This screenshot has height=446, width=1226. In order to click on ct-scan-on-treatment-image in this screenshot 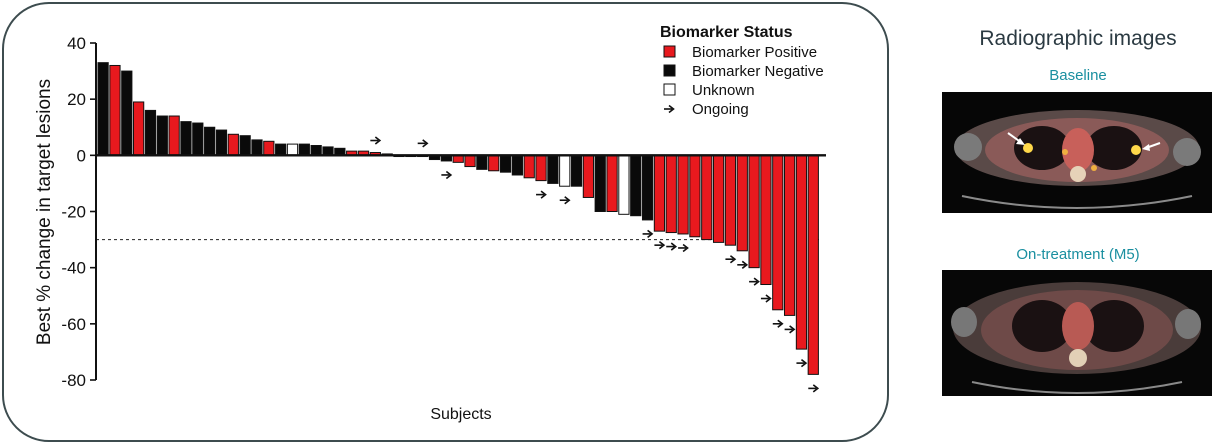, I will do `click(1077, 333)`.